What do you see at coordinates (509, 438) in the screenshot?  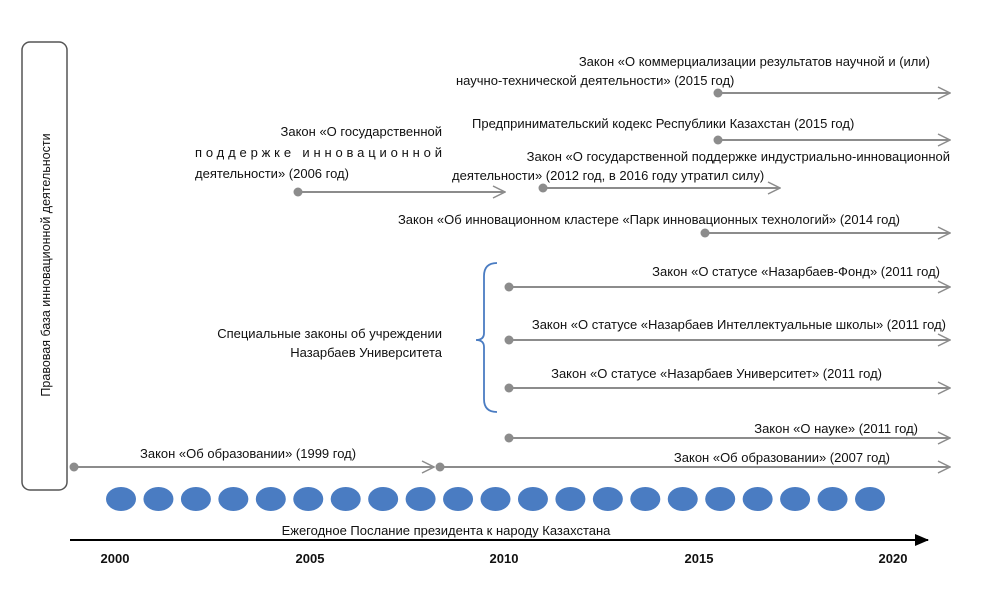 I see `start-dot-science` at bounding box center [509, 438].